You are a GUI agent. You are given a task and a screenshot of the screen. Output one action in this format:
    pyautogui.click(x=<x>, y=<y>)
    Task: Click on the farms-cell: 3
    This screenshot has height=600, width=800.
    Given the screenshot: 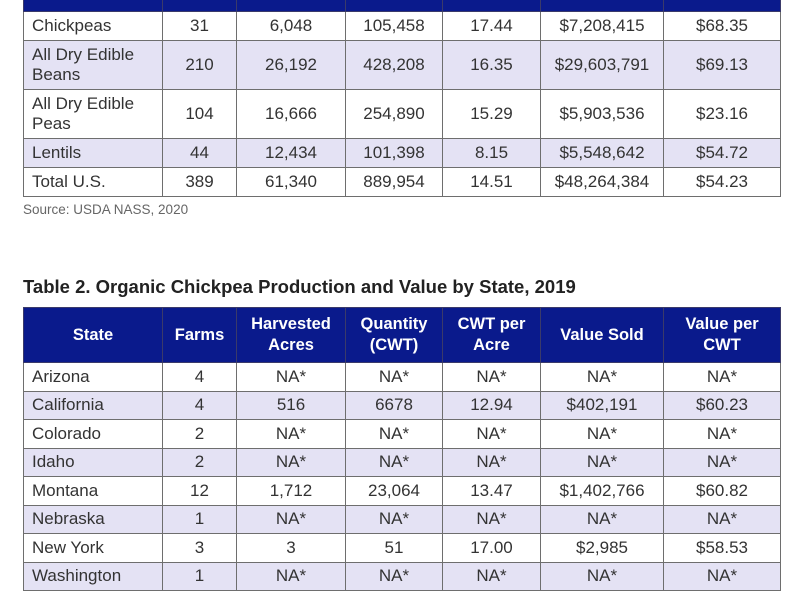 What is the action you would take?
    pyautogui.click(x=199, y=548)
    